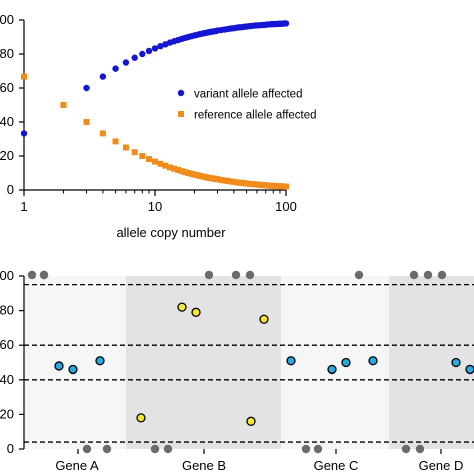  What do you see at coordinates (286, 206) in the screenshot?
I see `x-tick-label: 100` at bounding box center [286, 206].